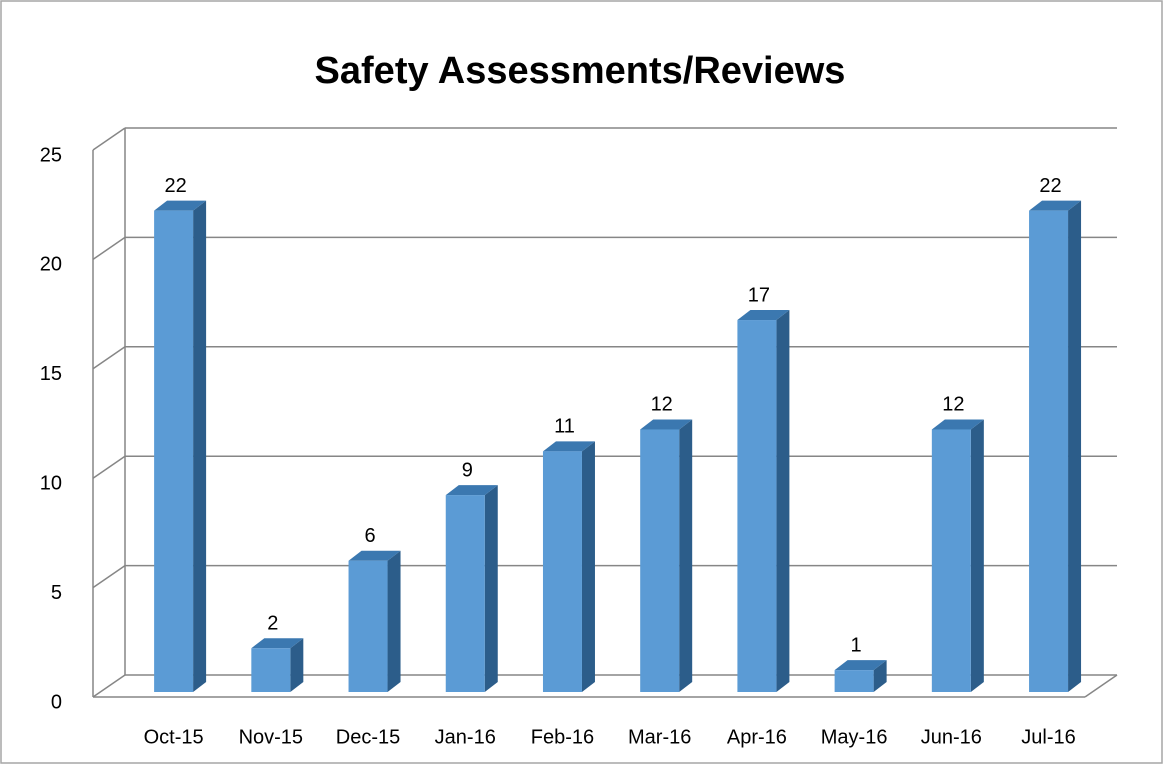  Describe the element at coordinates (856, 645) in the screenshot. I see `data-label: 1` at that location.